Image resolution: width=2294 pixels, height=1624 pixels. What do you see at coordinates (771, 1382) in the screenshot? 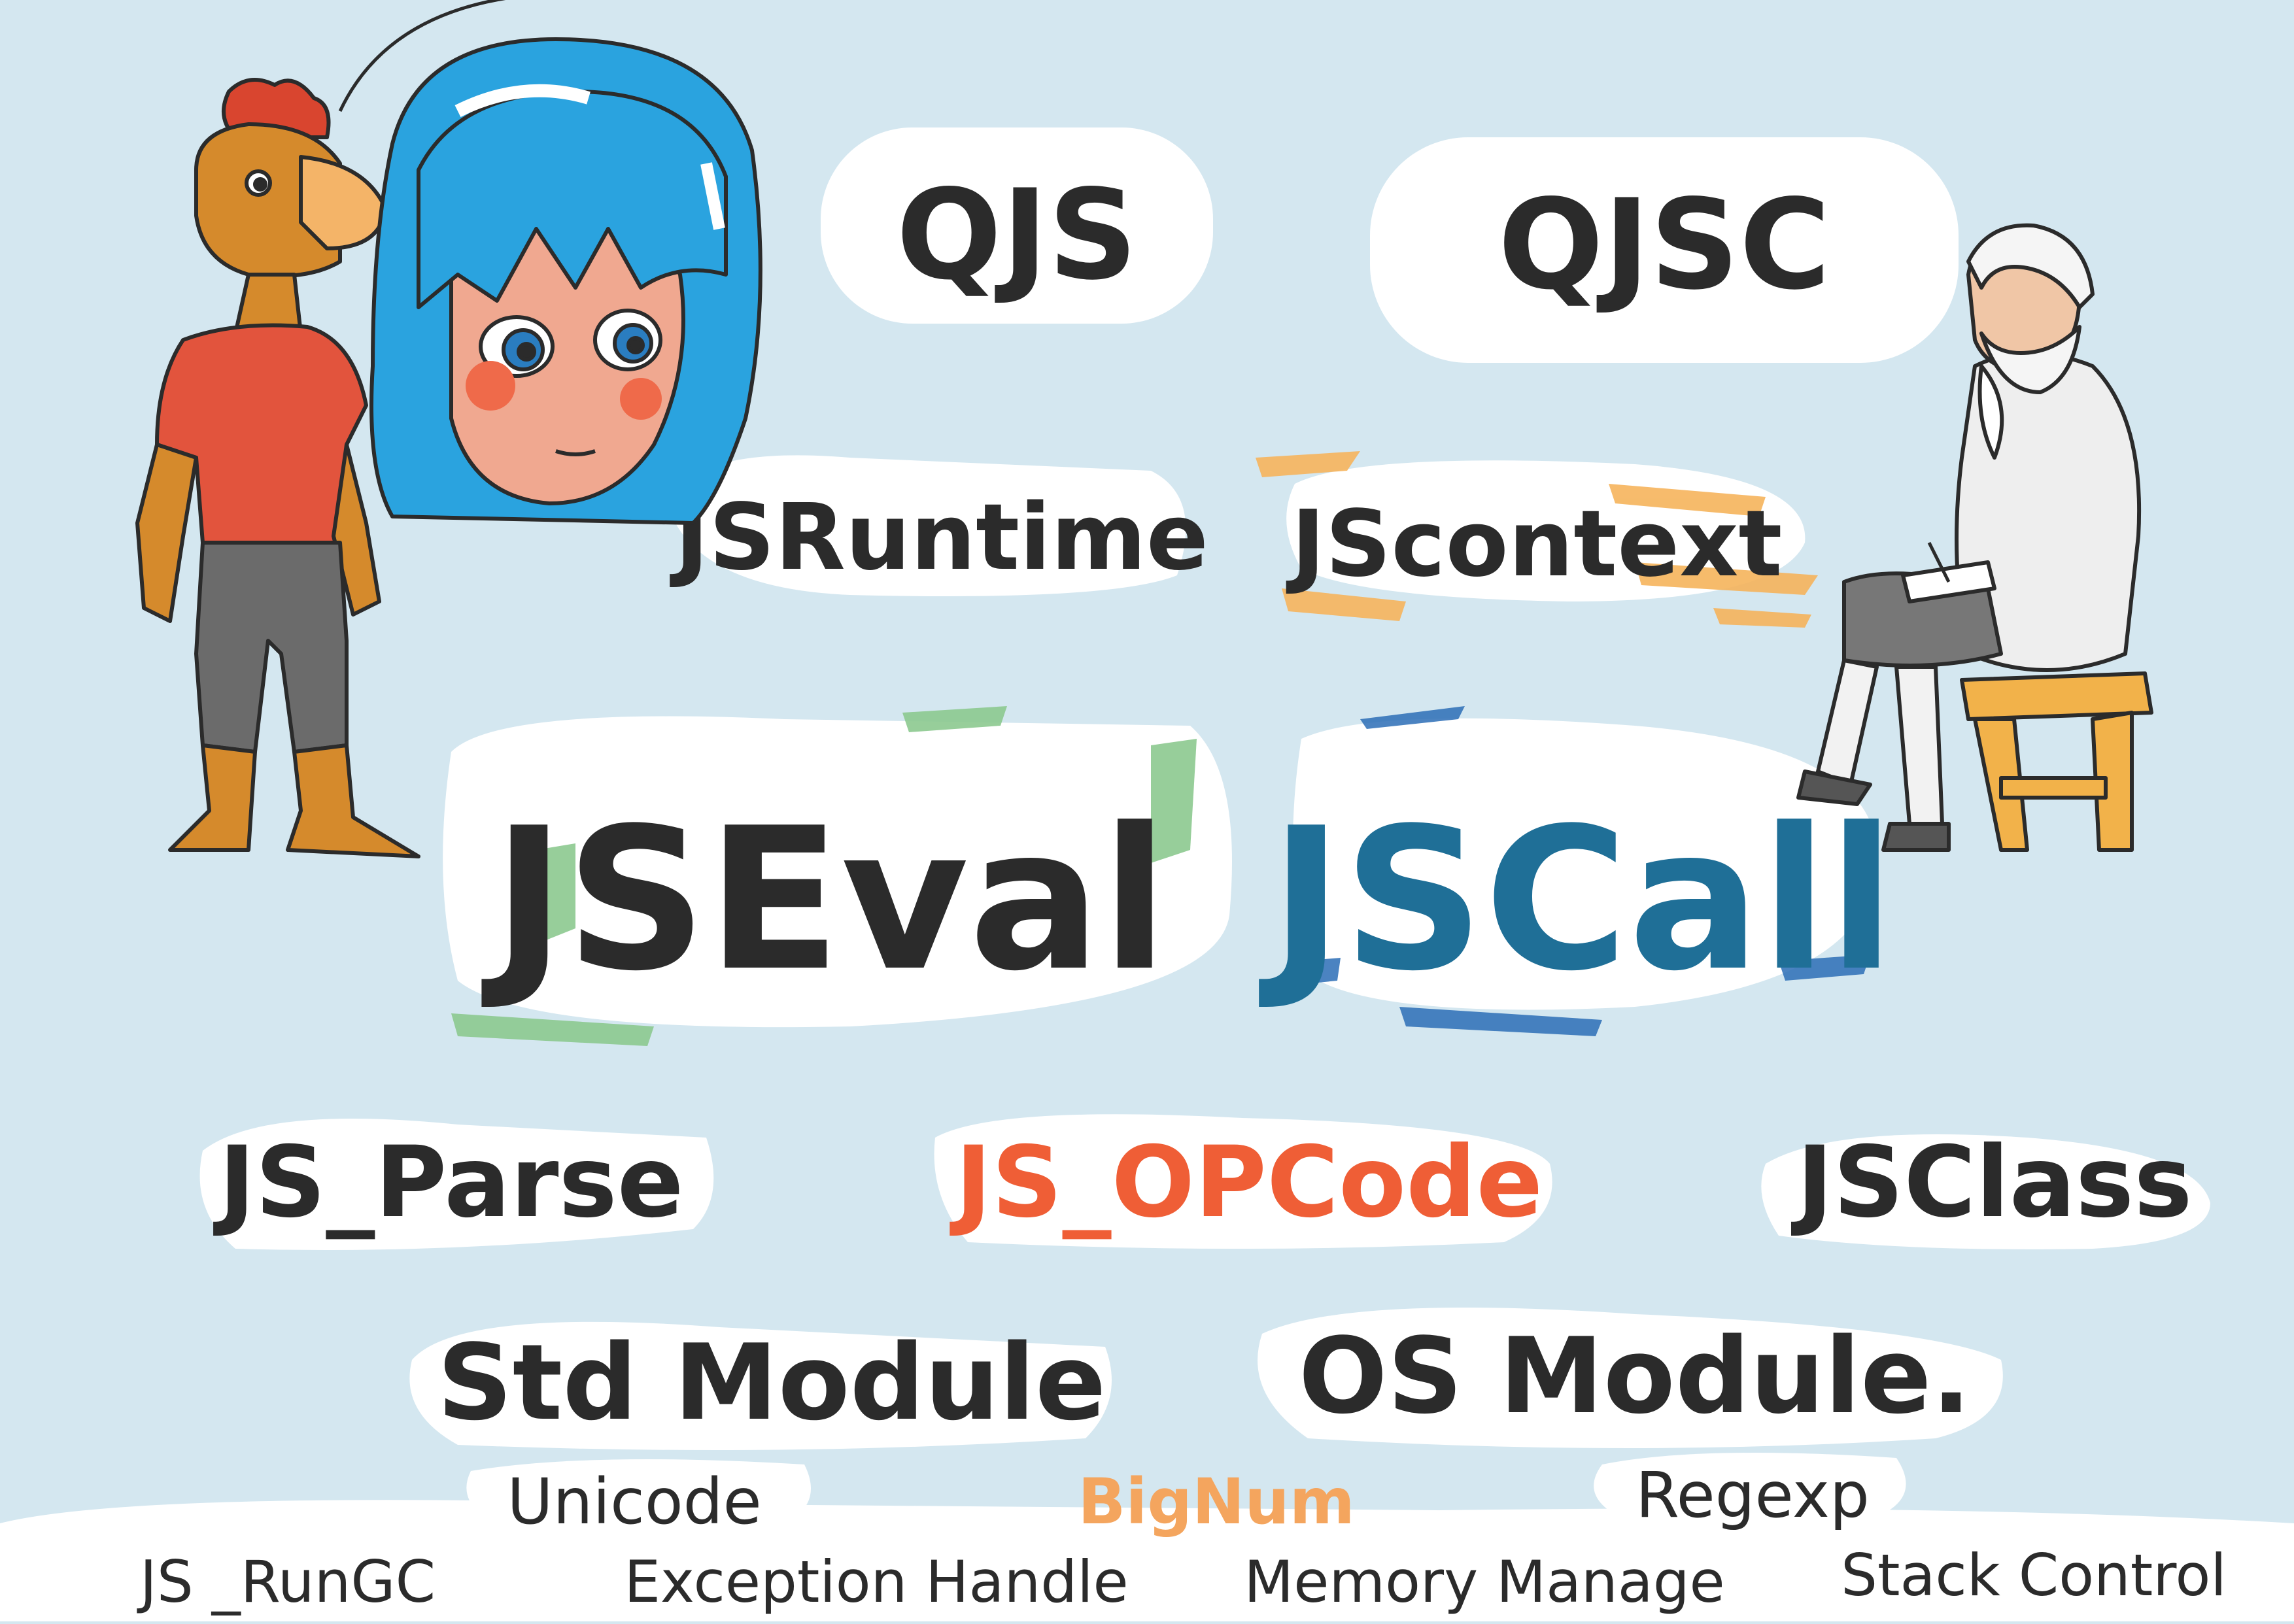
I see `std-module-label: Std Module` at bounding box center [771, 1382].